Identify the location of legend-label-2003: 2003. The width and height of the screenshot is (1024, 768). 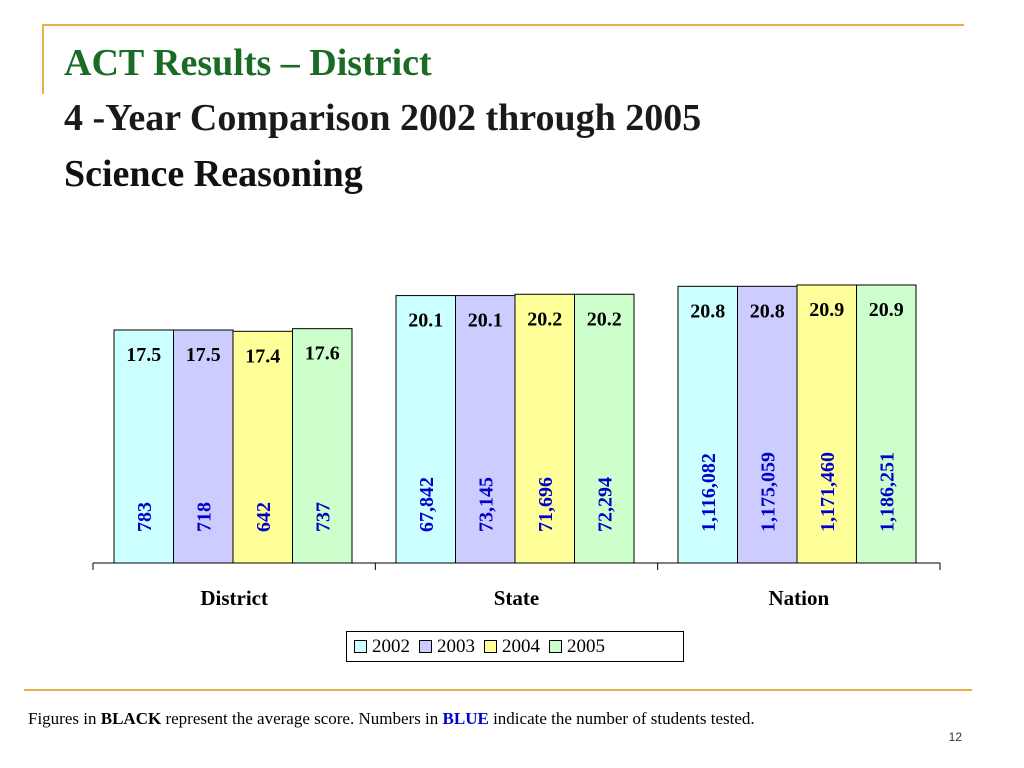
(456, 646).